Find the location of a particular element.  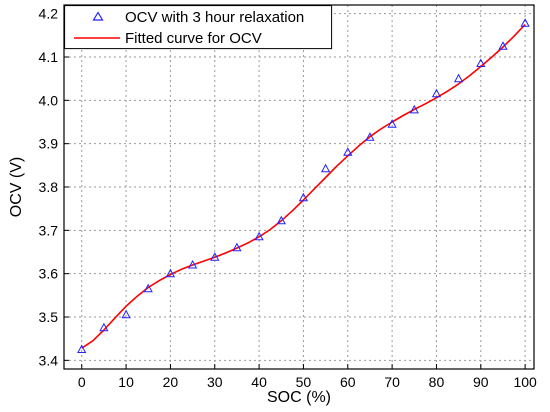

x-tick-label: 30 is located at coordinates (215, 382).